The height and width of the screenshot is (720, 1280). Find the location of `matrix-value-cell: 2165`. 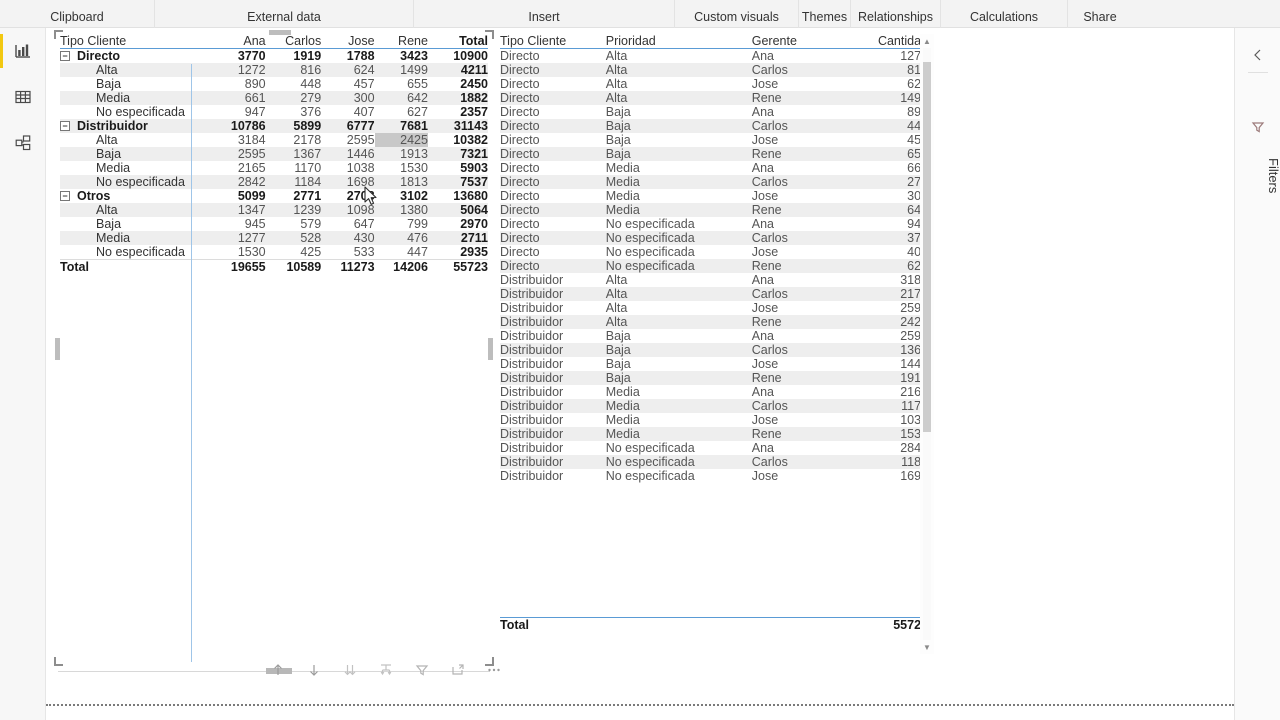

matrix-value-cell: 2165 is located at coordinates (251, 168).